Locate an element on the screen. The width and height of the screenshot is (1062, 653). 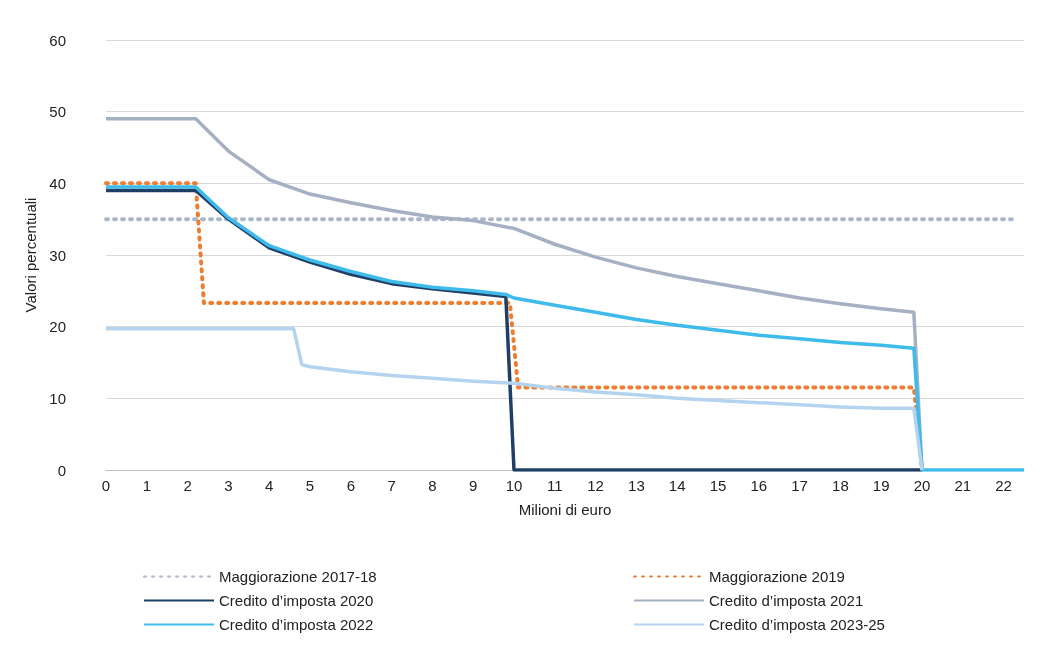
legend-label: Credito d’imposta 2021 is located at coordinates (786, 600).